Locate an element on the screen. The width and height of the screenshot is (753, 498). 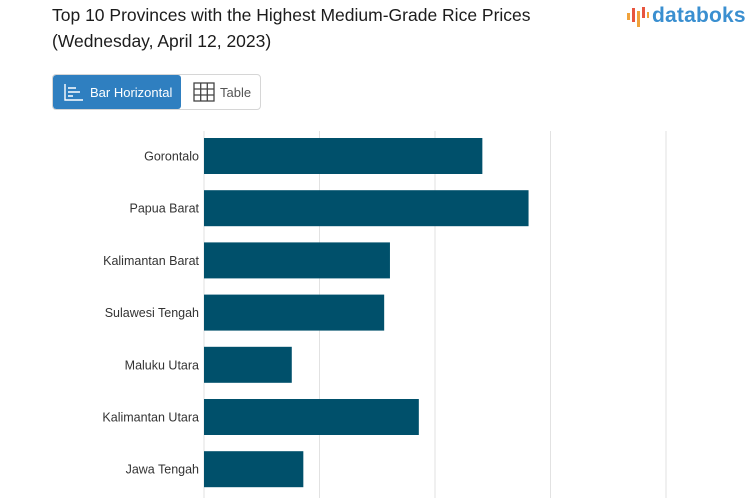
view-tabs: Bar Horizontal Table is located at coordinates (156, 92).